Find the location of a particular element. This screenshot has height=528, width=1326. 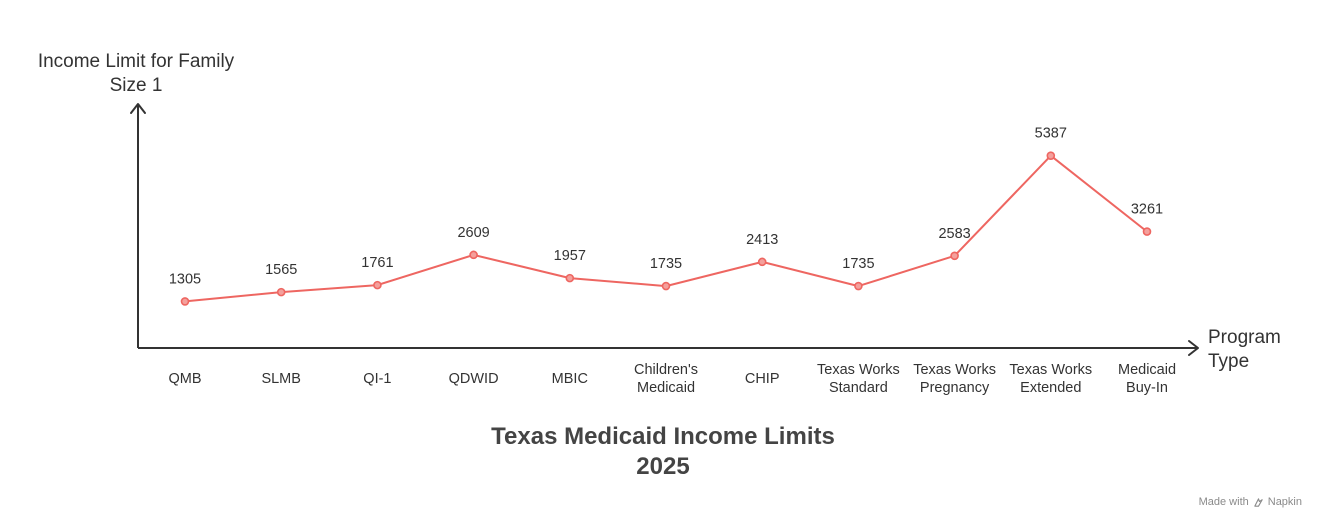

x-tick-label: QI-1 is located at coordinates (377, 379).